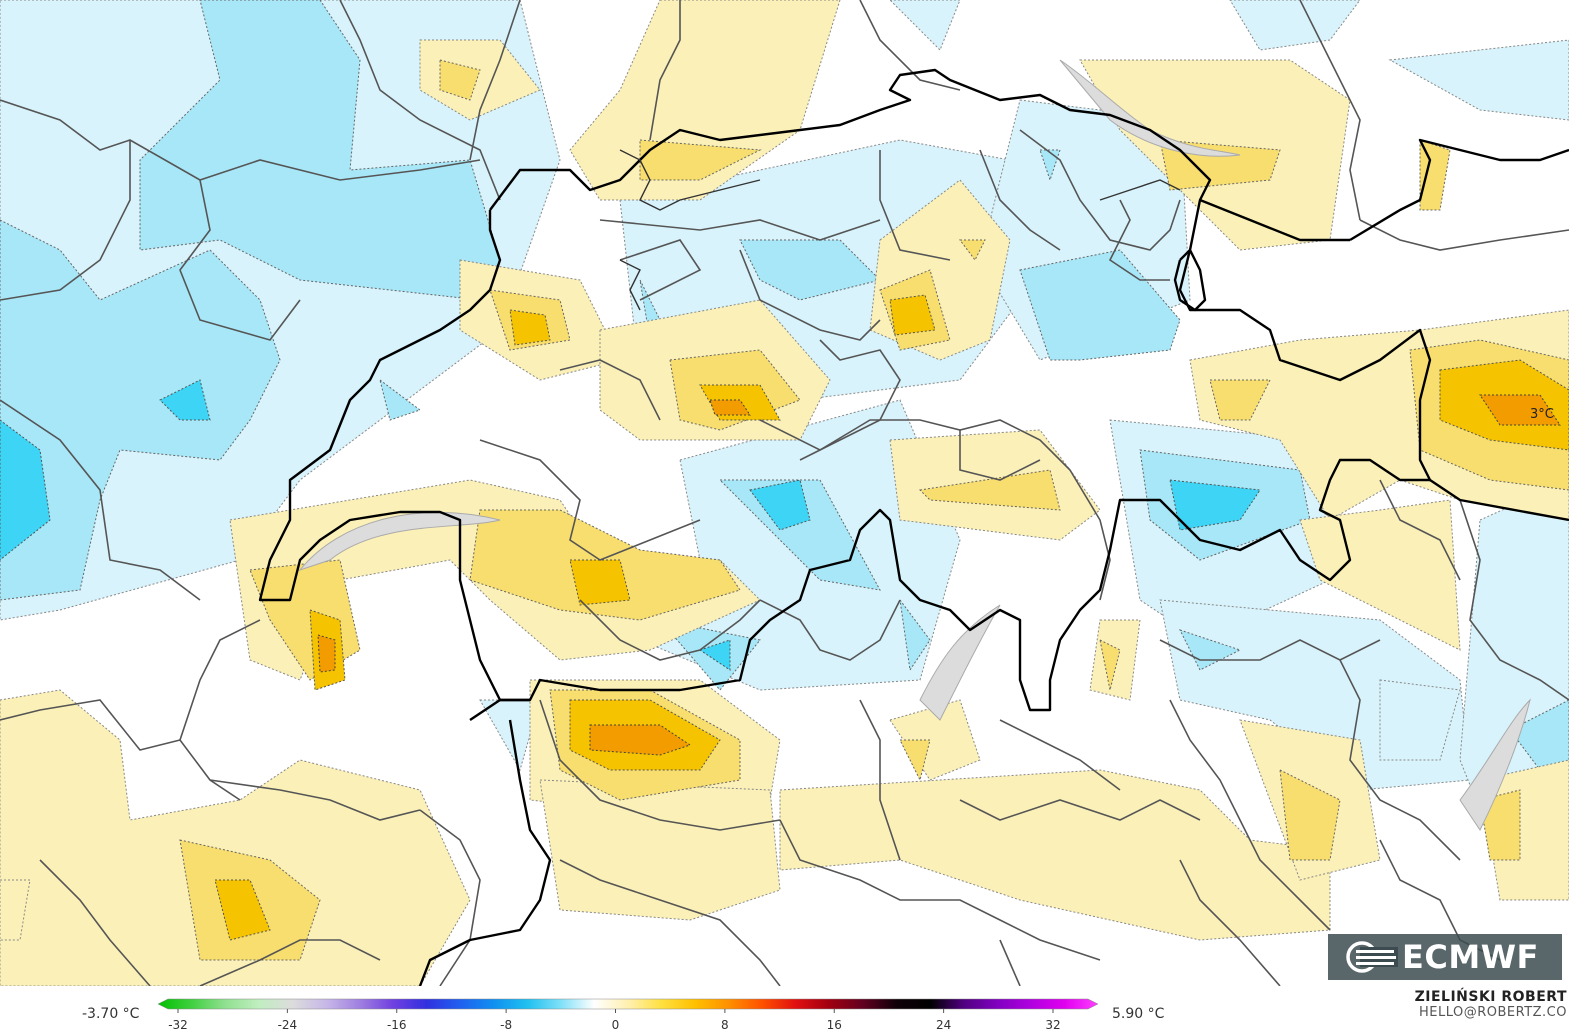 The width and height of the screenshot is (1569, 1036). What do you see at coordinates (616, 1025) in the screenshot?
I see `scale-tick-label: 0` at bounding box center [616, 1025].